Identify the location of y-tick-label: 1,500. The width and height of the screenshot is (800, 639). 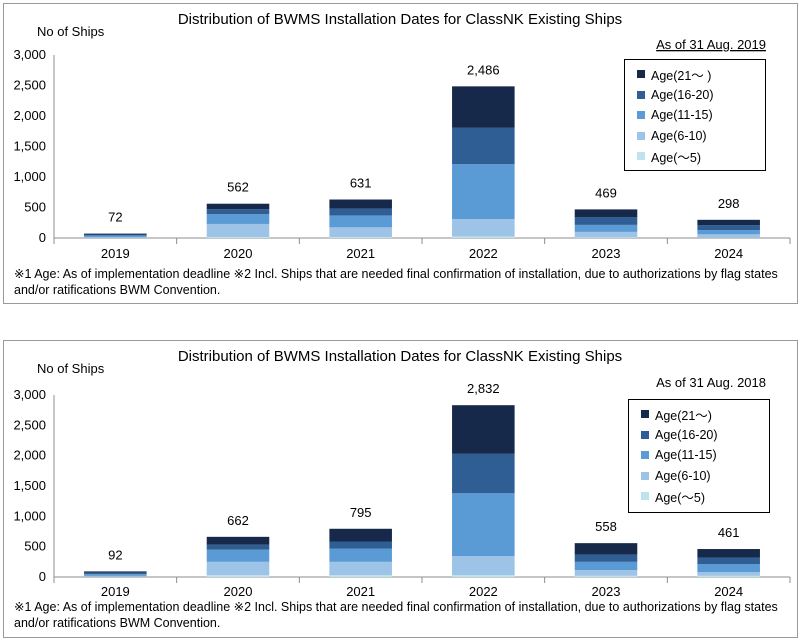
(29, 485).